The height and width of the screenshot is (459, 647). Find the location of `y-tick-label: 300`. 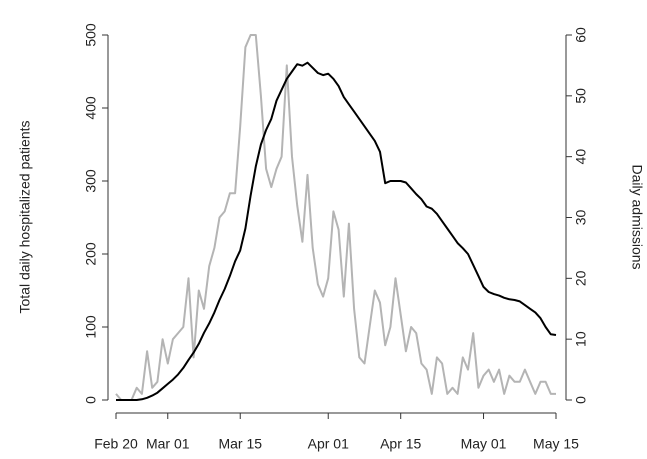

y-tick-label: 300 is located at coordinates (91, 181).